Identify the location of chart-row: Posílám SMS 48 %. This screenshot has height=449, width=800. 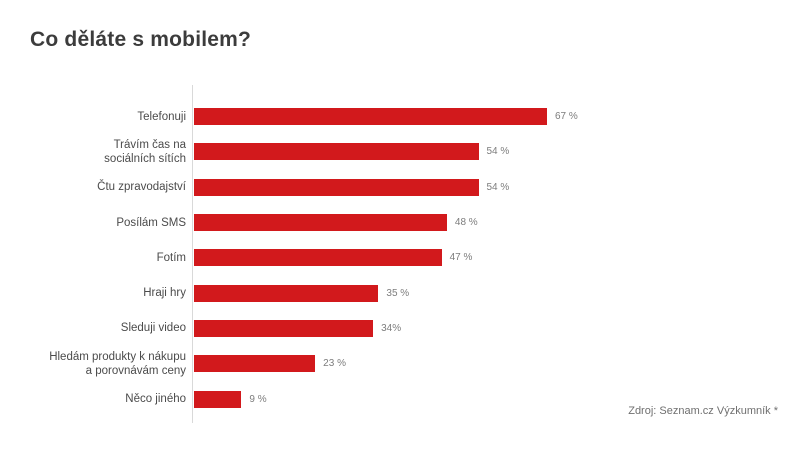
(402, 222).